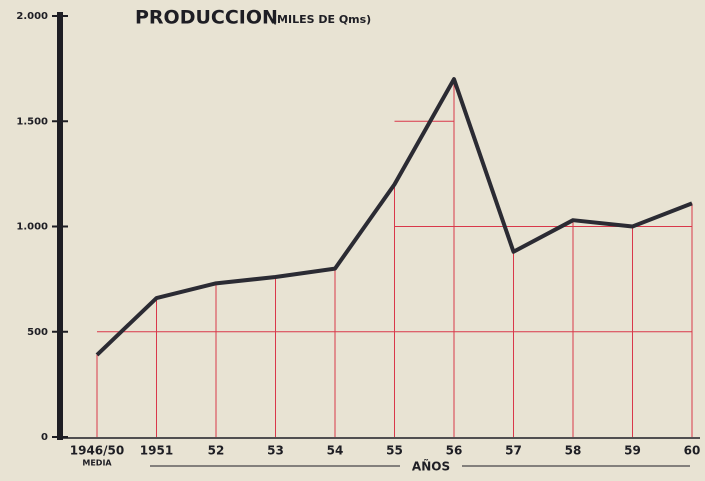  Describe the element at coordinates (32, 121) in the screenshot. I see `y-tick-label: 1.500` at that location.